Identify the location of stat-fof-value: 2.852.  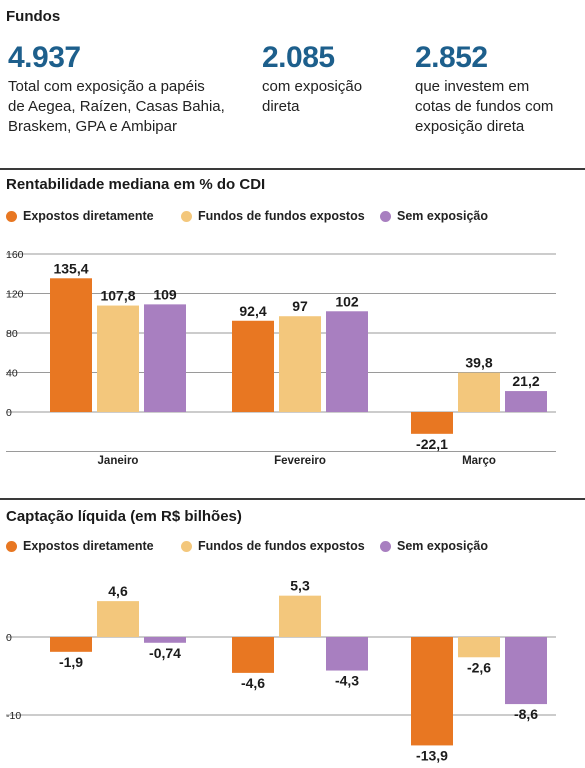
(451, 57).